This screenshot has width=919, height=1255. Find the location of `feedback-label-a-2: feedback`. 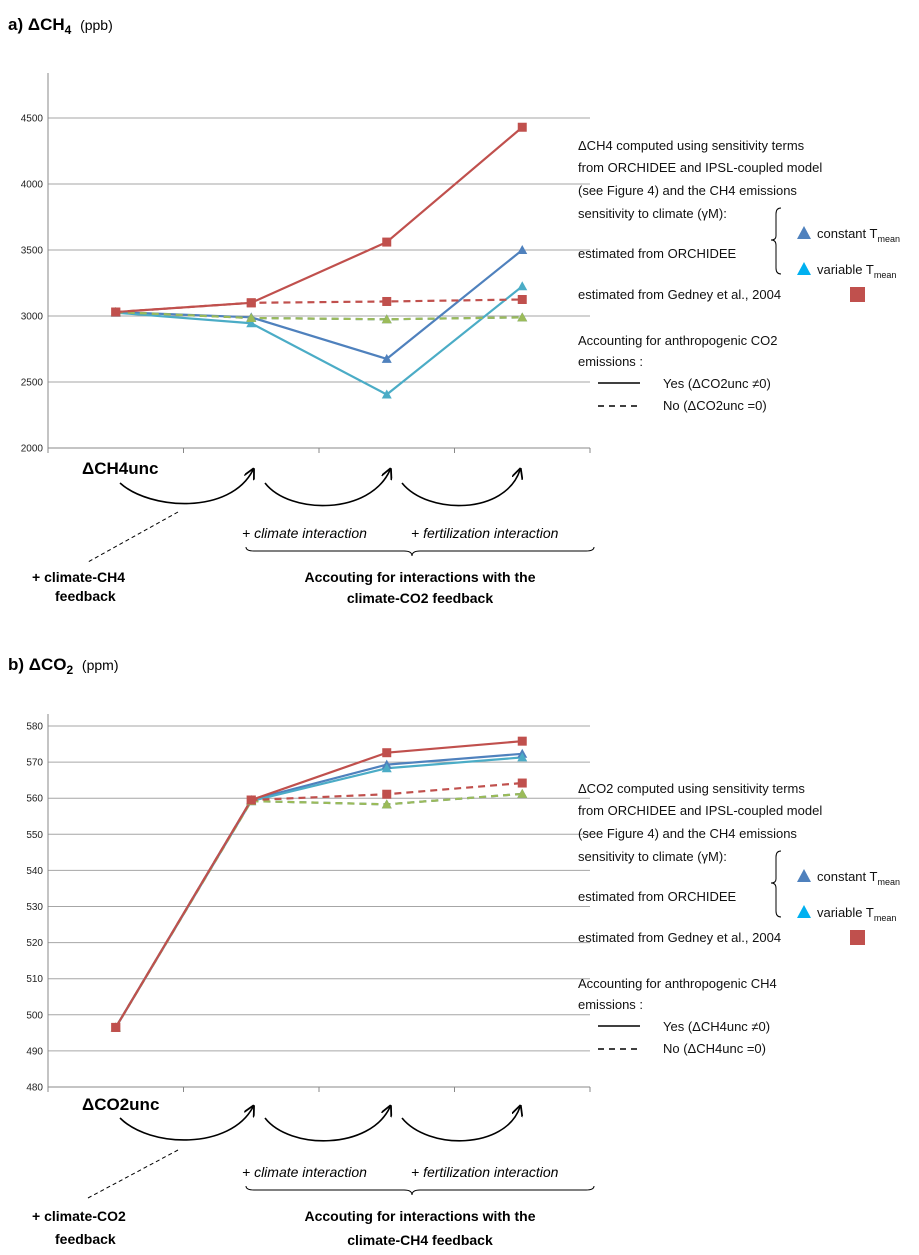

feedback-label-a-2: feedback is located at coordinates (85, 596).